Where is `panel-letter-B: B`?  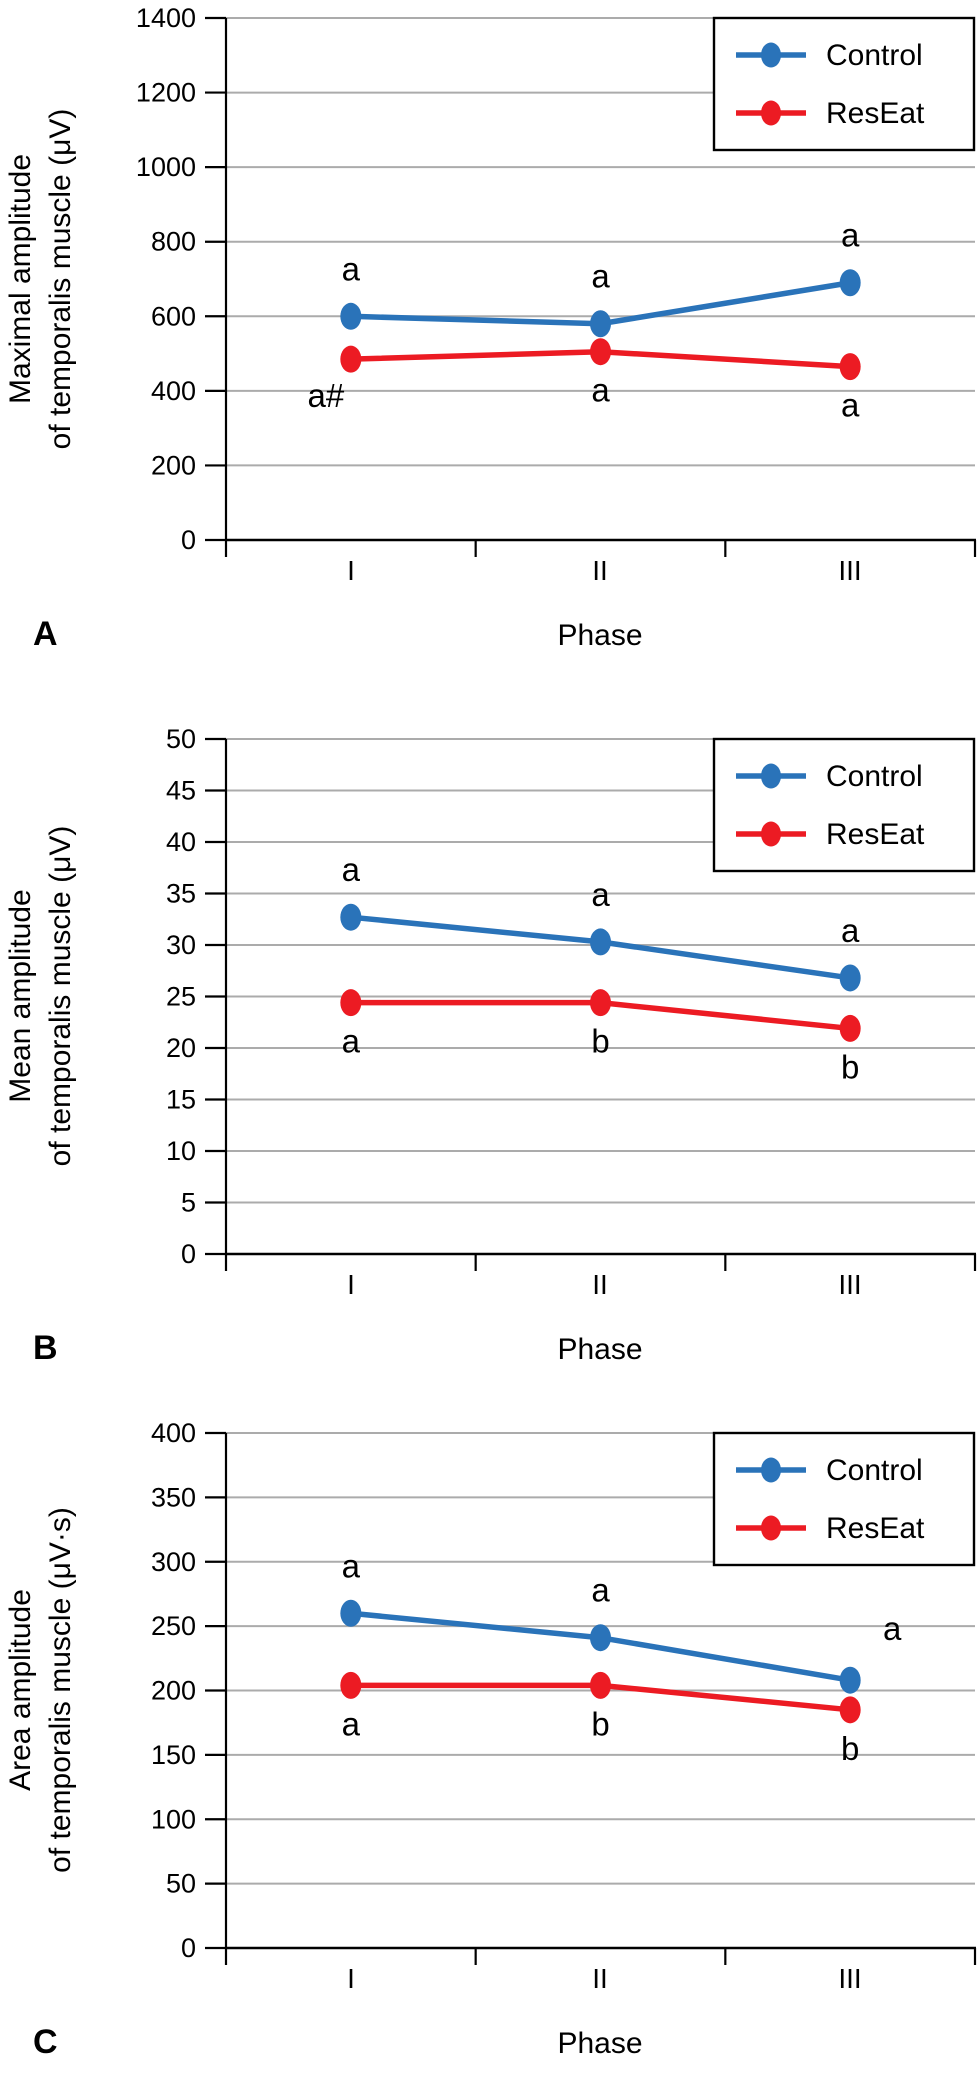
panel-letter-B: B is located at coordinates (45, 1348).